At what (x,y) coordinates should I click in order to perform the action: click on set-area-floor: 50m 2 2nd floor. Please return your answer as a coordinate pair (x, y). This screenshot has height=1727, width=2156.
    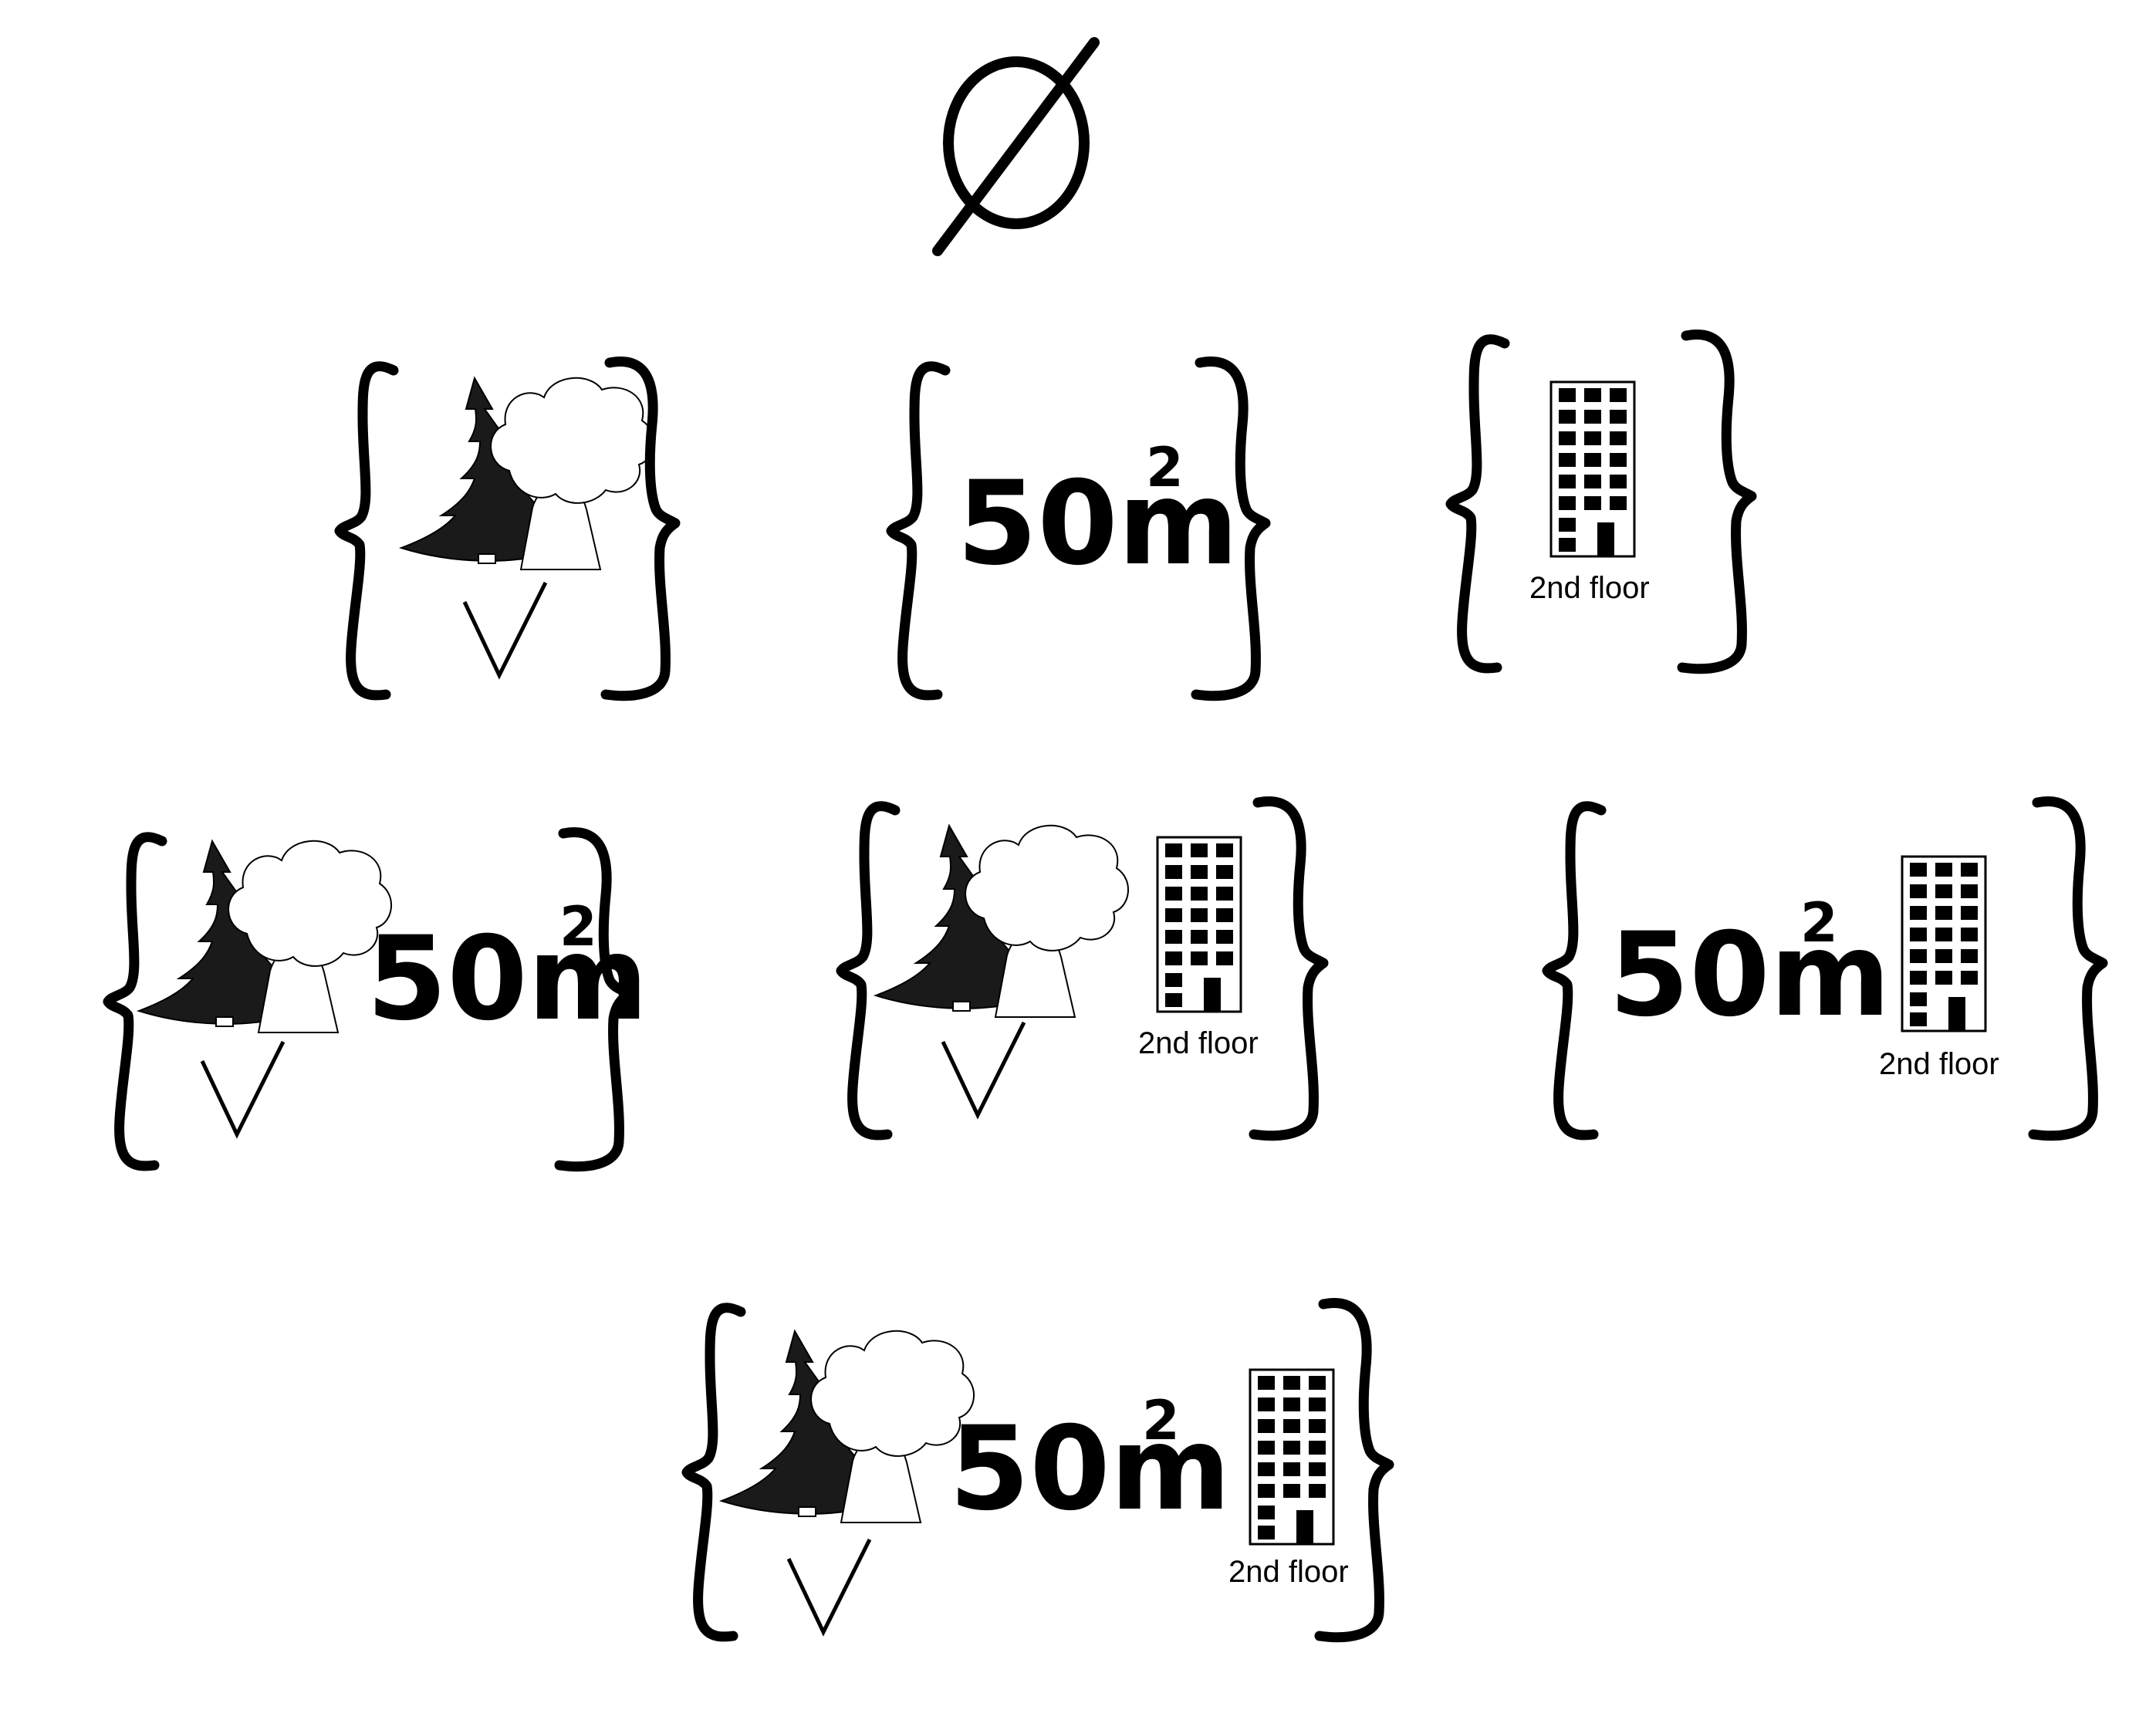
    Looking at the image, I should click on (1825, 968).